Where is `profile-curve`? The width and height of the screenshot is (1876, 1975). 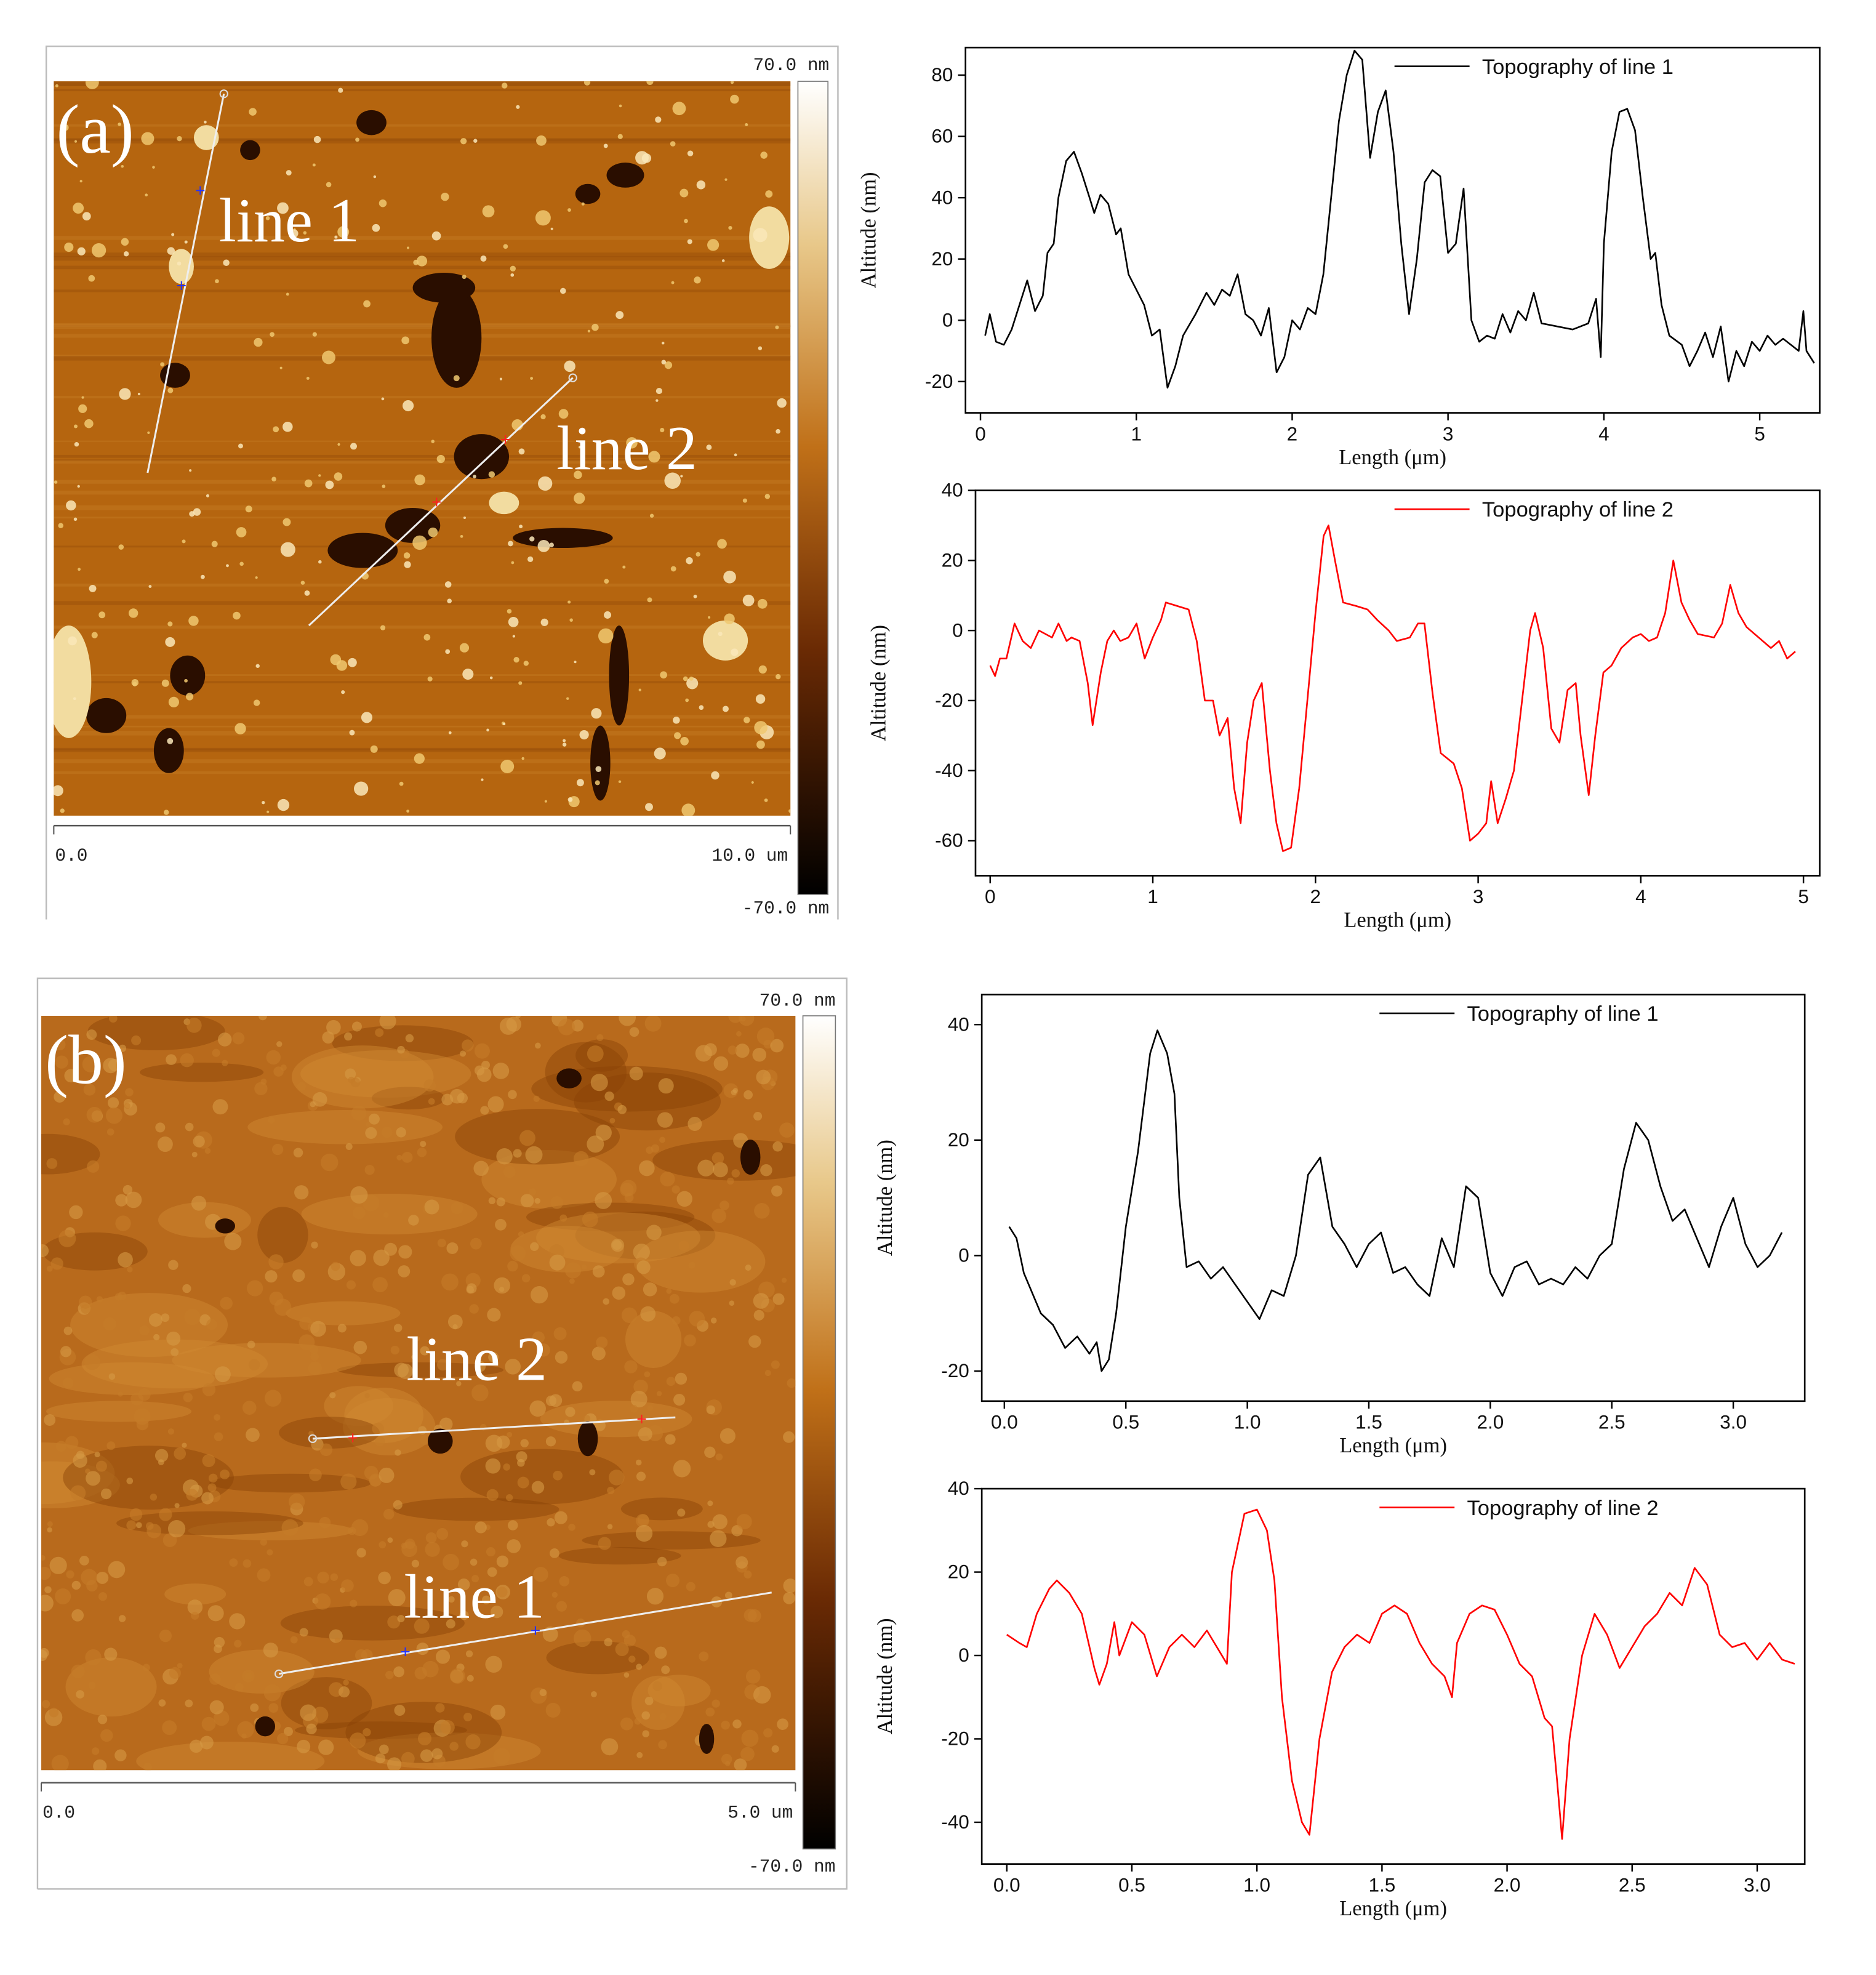 profile-curve is located at coordinates (1396, 1201).